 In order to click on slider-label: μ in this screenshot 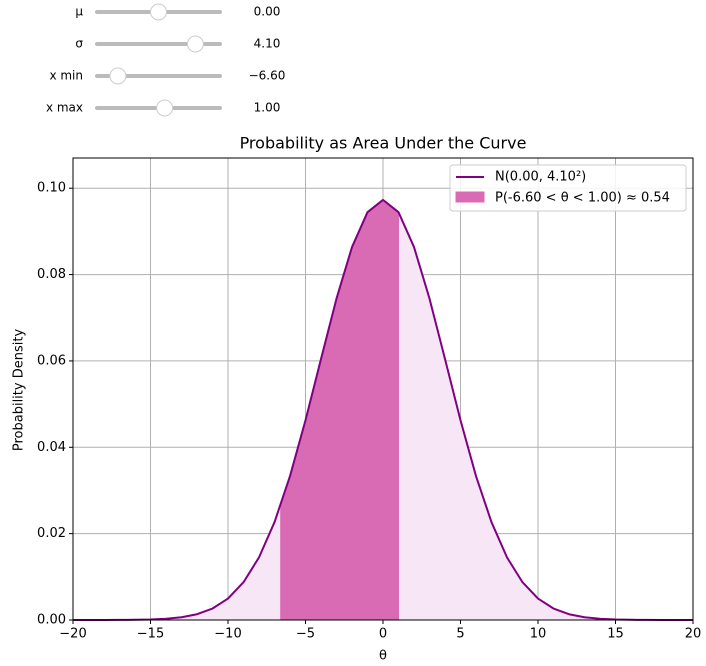, I will do `click(79, 12)`.